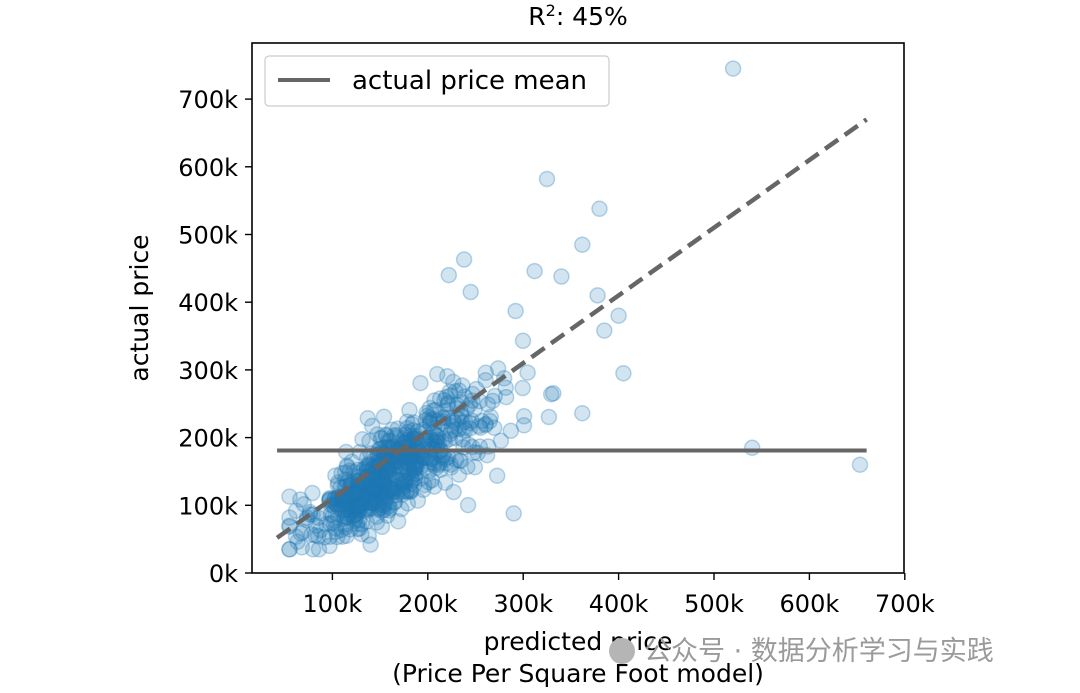  Describe the element at coordinates (428, 604) in the screenshot. I see `x-tick-label: 200k` at that location.